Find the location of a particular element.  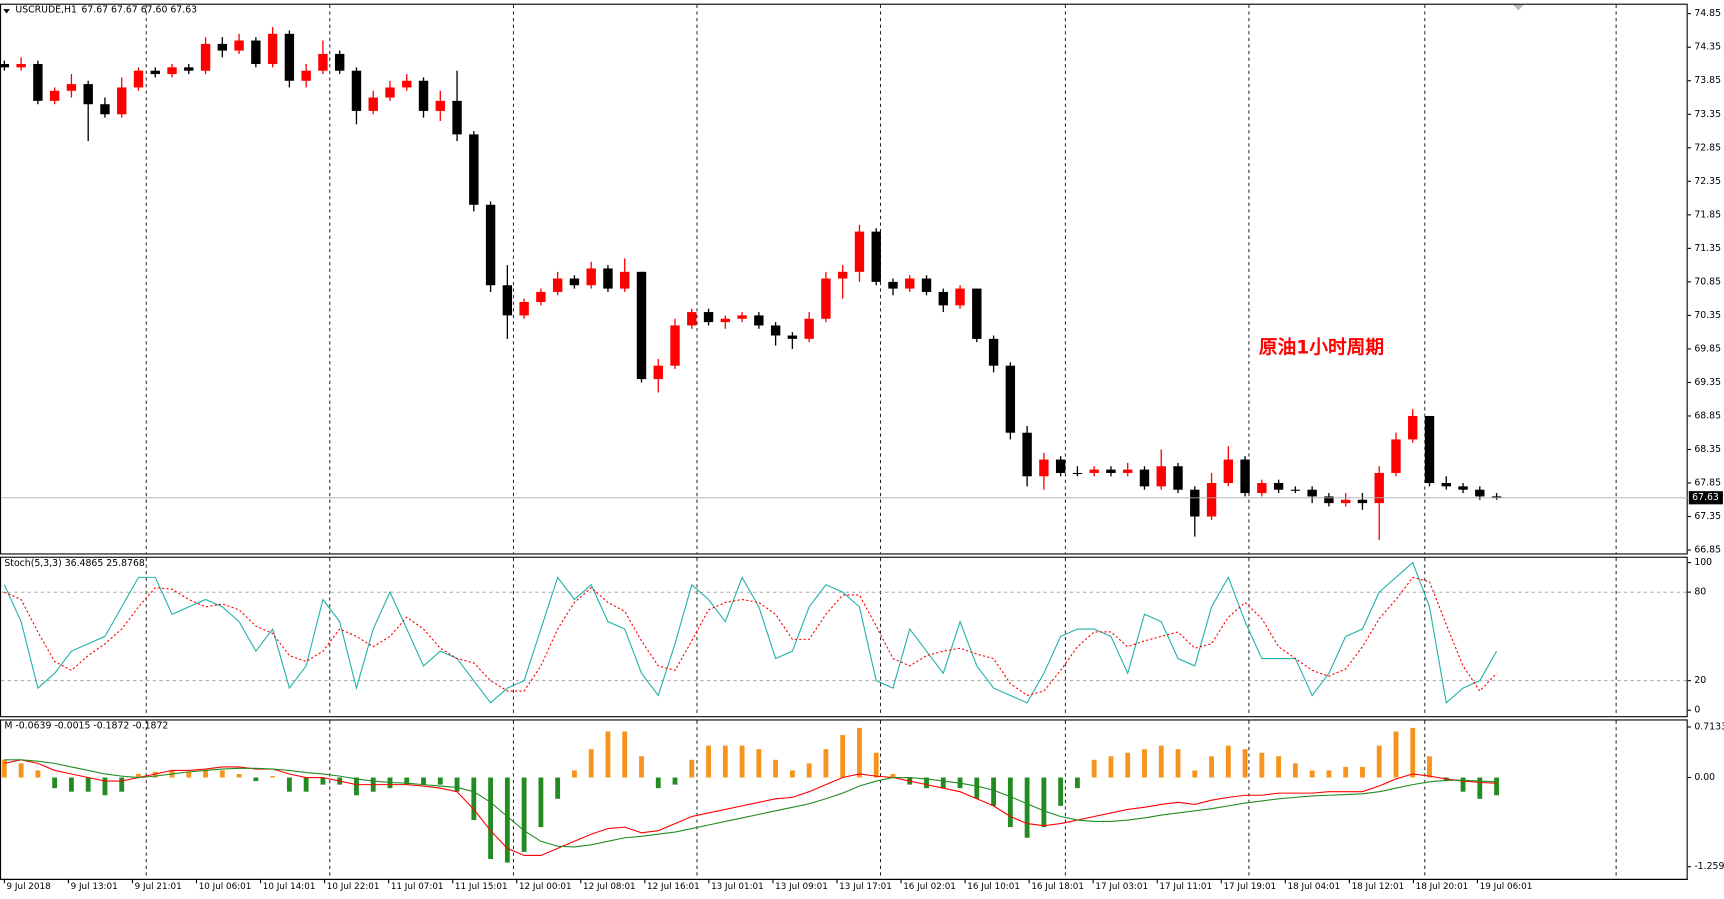

x-tick-label: 16 Jul 02:01 is located at coordinates (929, 887).